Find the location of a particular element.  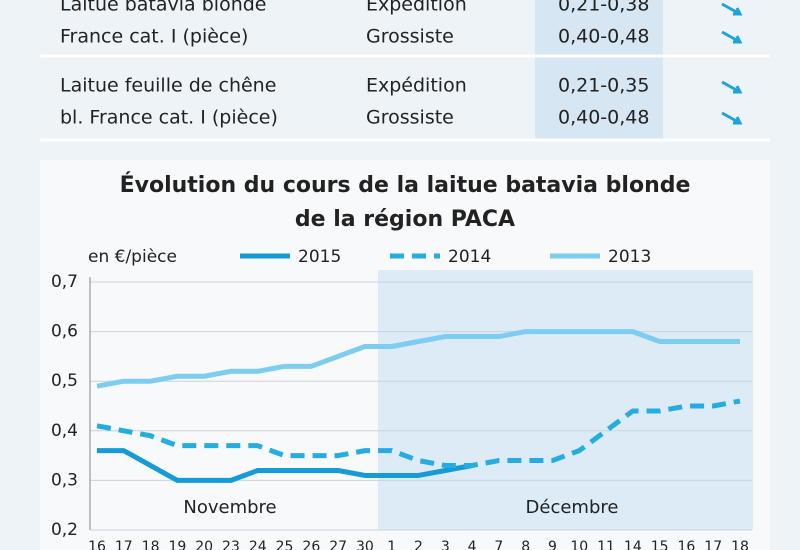

x-tick-label: 8 is located at coordinates (525, 544).